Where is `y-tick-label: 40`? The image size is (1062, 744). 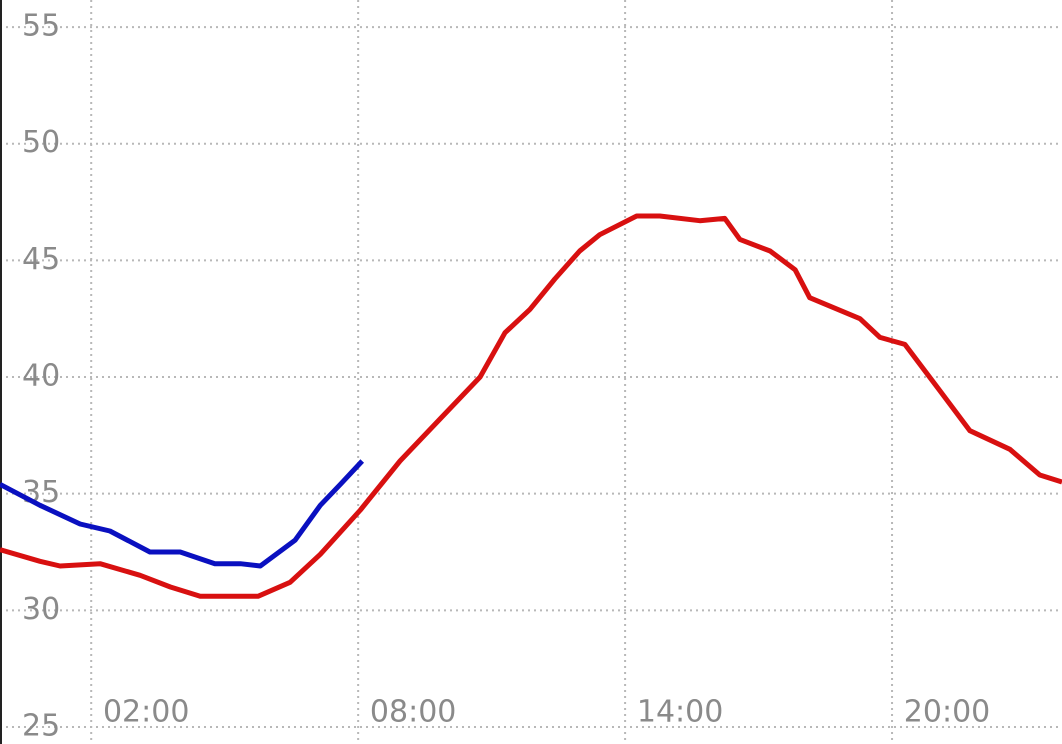
y-tick-label: 40 is located at coordinates (41, 376).